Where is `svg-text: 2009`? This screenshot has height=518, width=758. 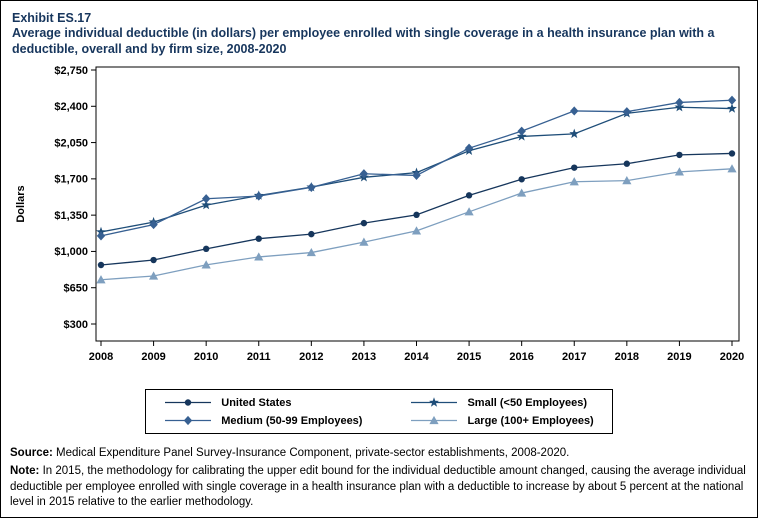 svg-text: 2009 is located at coordinates (153, 357).